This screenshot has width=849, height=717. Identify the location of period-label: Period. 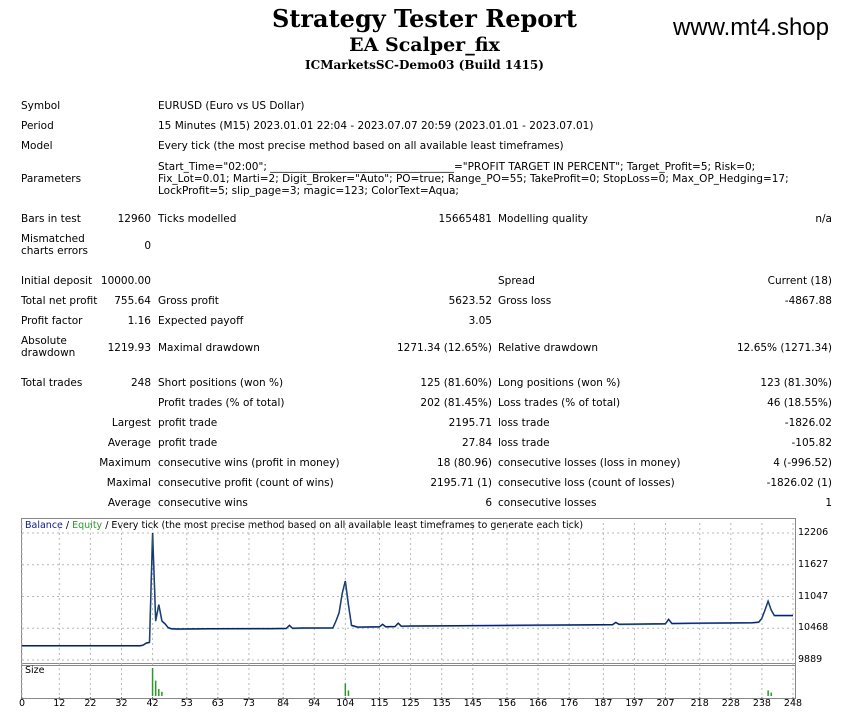
(37, 126).